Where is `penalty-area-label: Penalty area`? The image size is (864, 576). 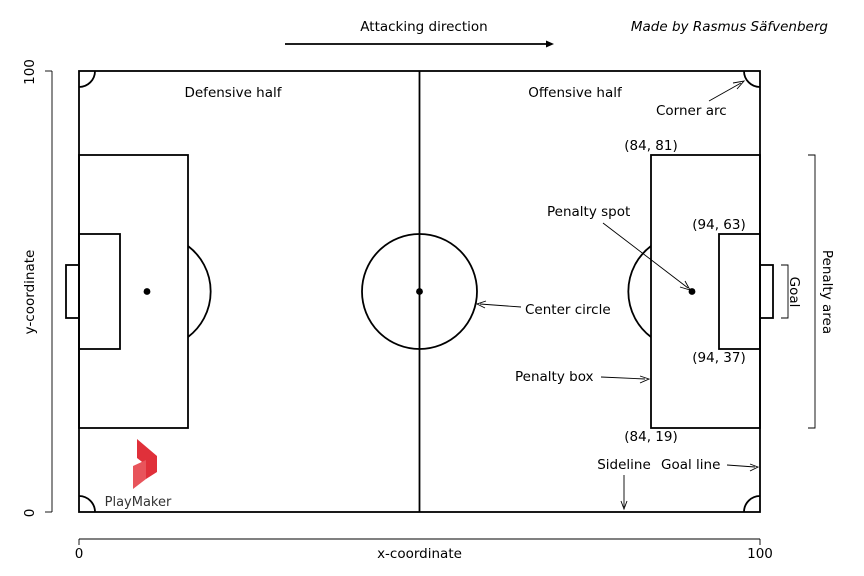
penalty-area-label: Penalty area is located at coordinates (827, 292).